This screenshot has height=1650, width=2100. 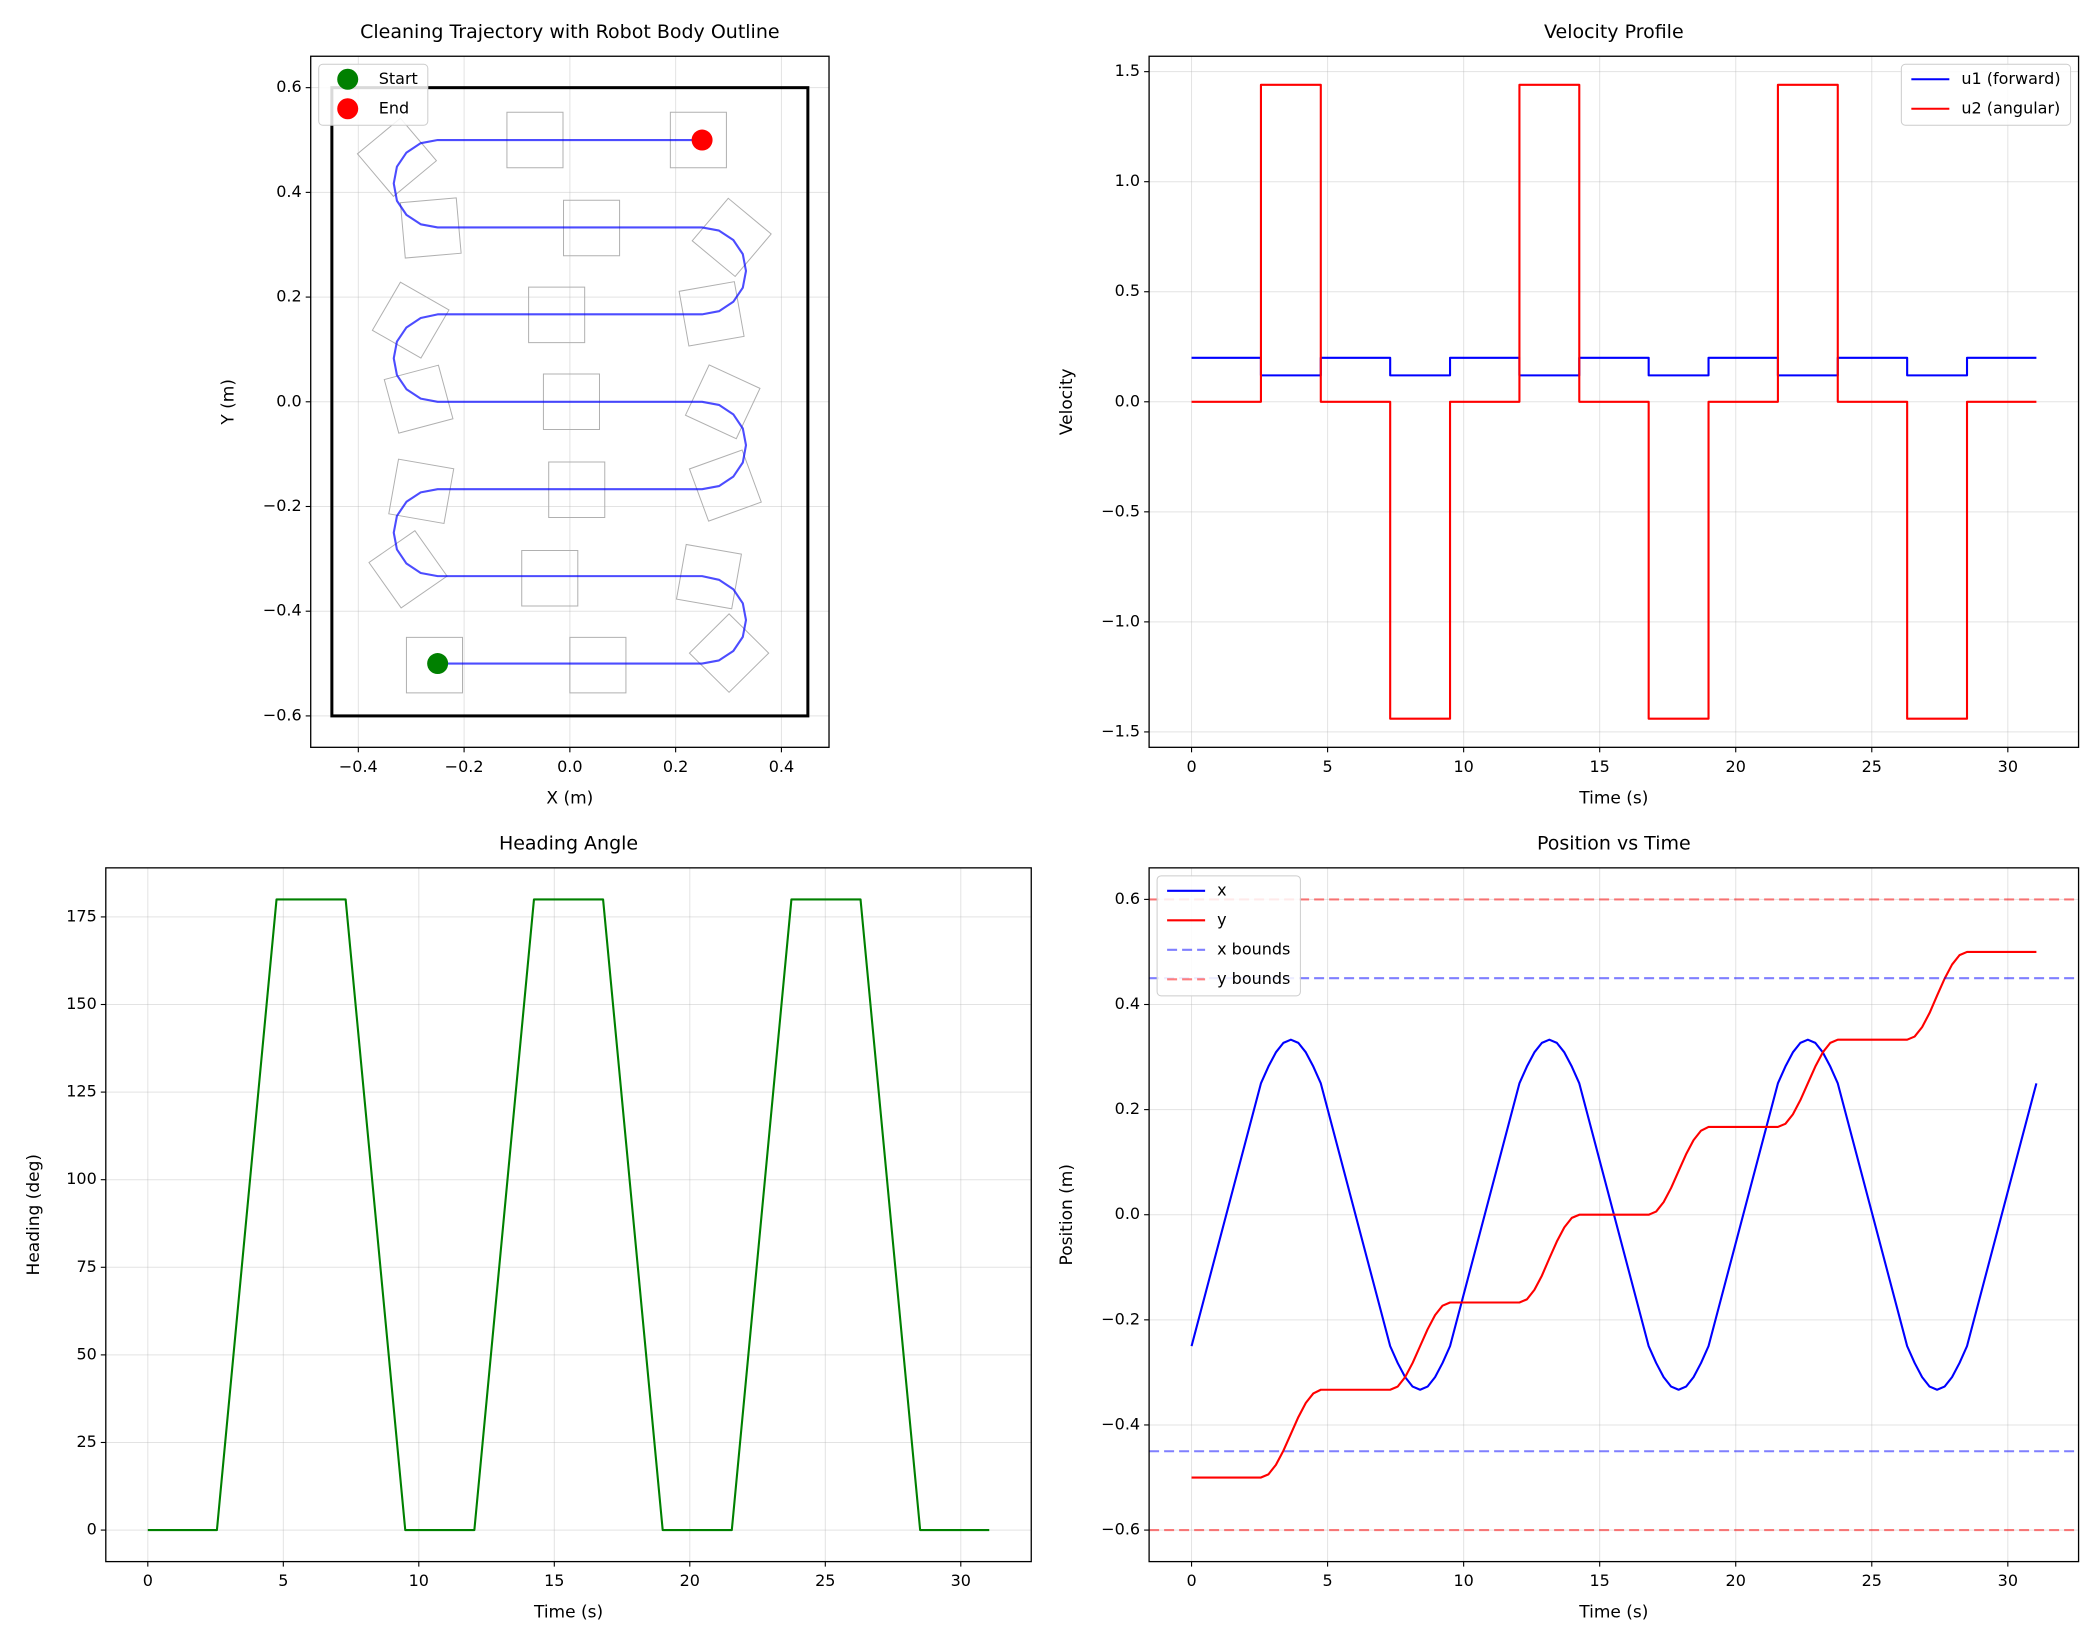 I want to click on marker, so click(x=438, y=664).